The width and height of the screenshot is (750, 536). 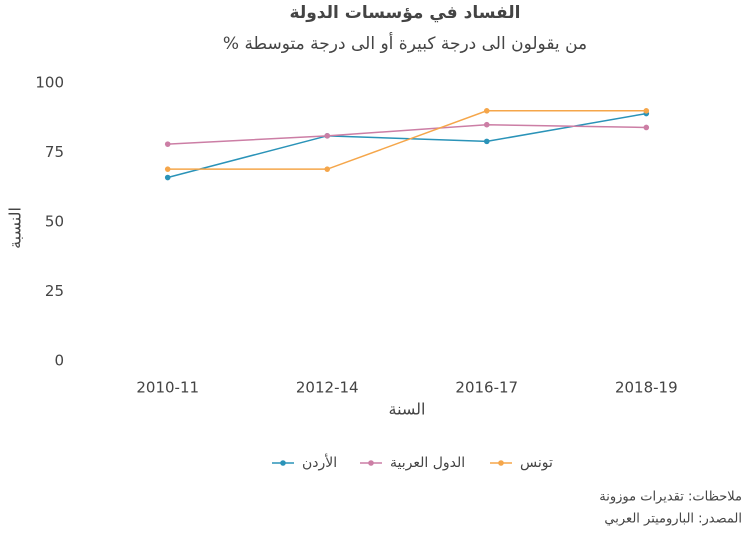 What do you see at coordinates (646, 388) in the screenshot?
I see `x-tick-label: 2018-19` at bounding box center [646, 388].